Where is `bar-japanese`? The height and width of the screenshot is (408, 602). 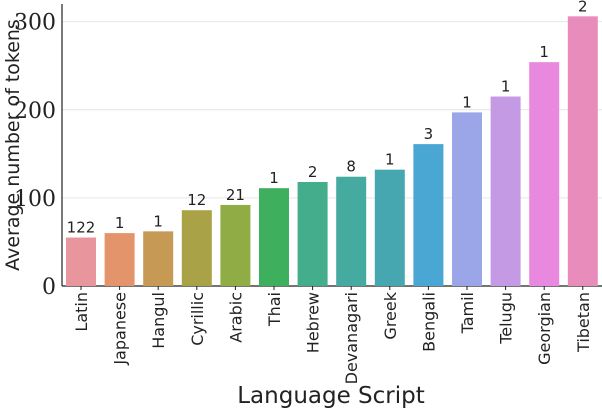
bar-japanese is located at coordinates (119, 259).